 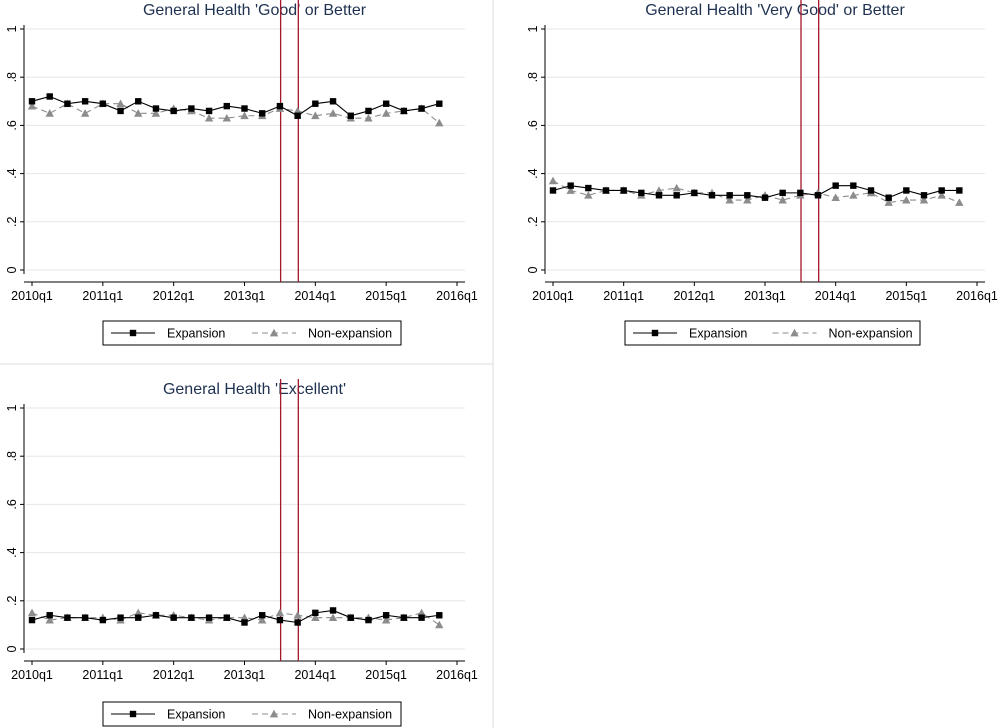 What do you see at coordinates (102, 675) in the screenshot?
I see `x-tick-label: 2011q1` at bounding box center [102, 675].